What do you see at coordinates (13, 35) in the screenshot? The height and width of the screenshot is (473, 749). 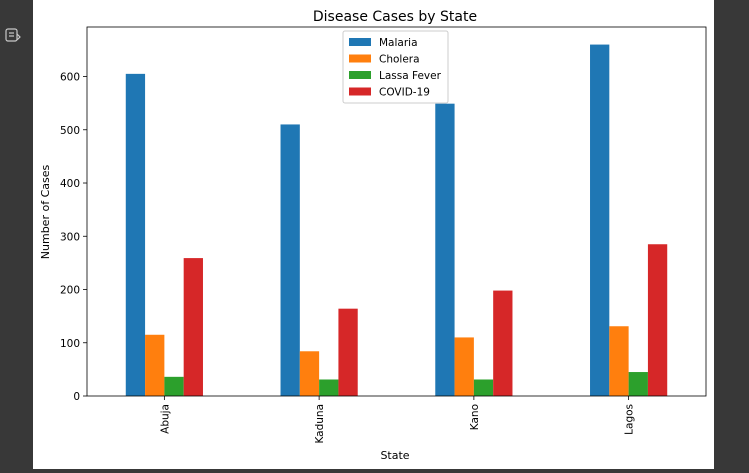 I see `output-toggle-icon` at bounding box center [13, 35].